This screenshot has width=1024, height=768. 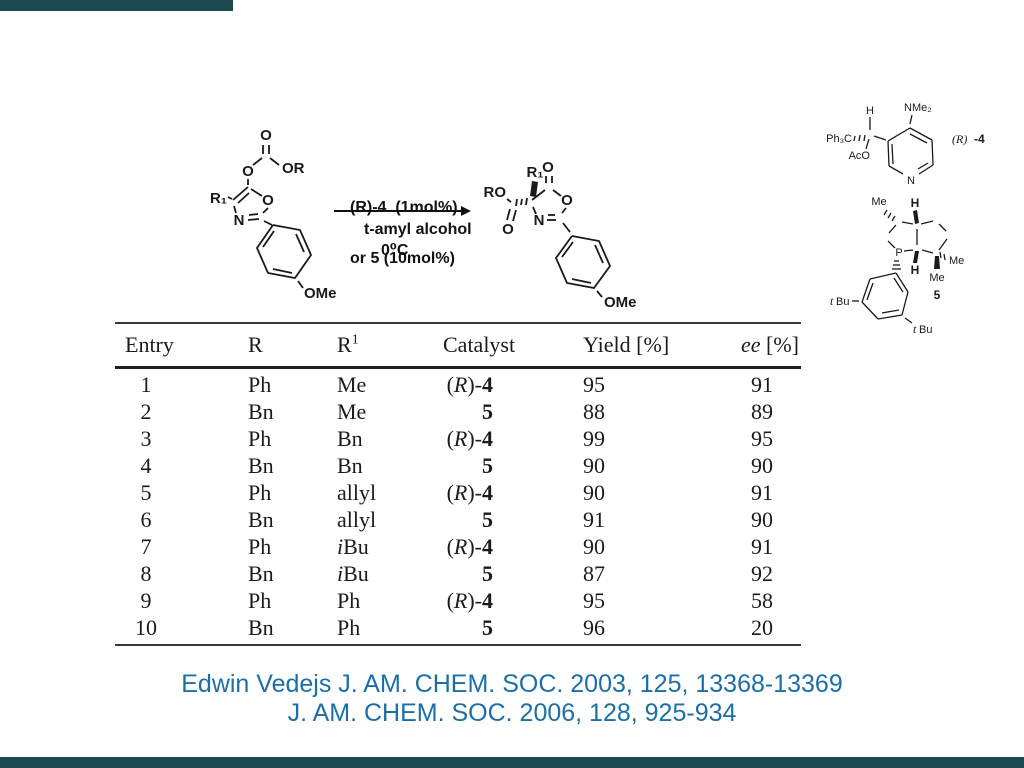 What do you see at coordinates (146, 546) in the screenshot?
I see `table-cell: 7` at bounding box center [146, 546].